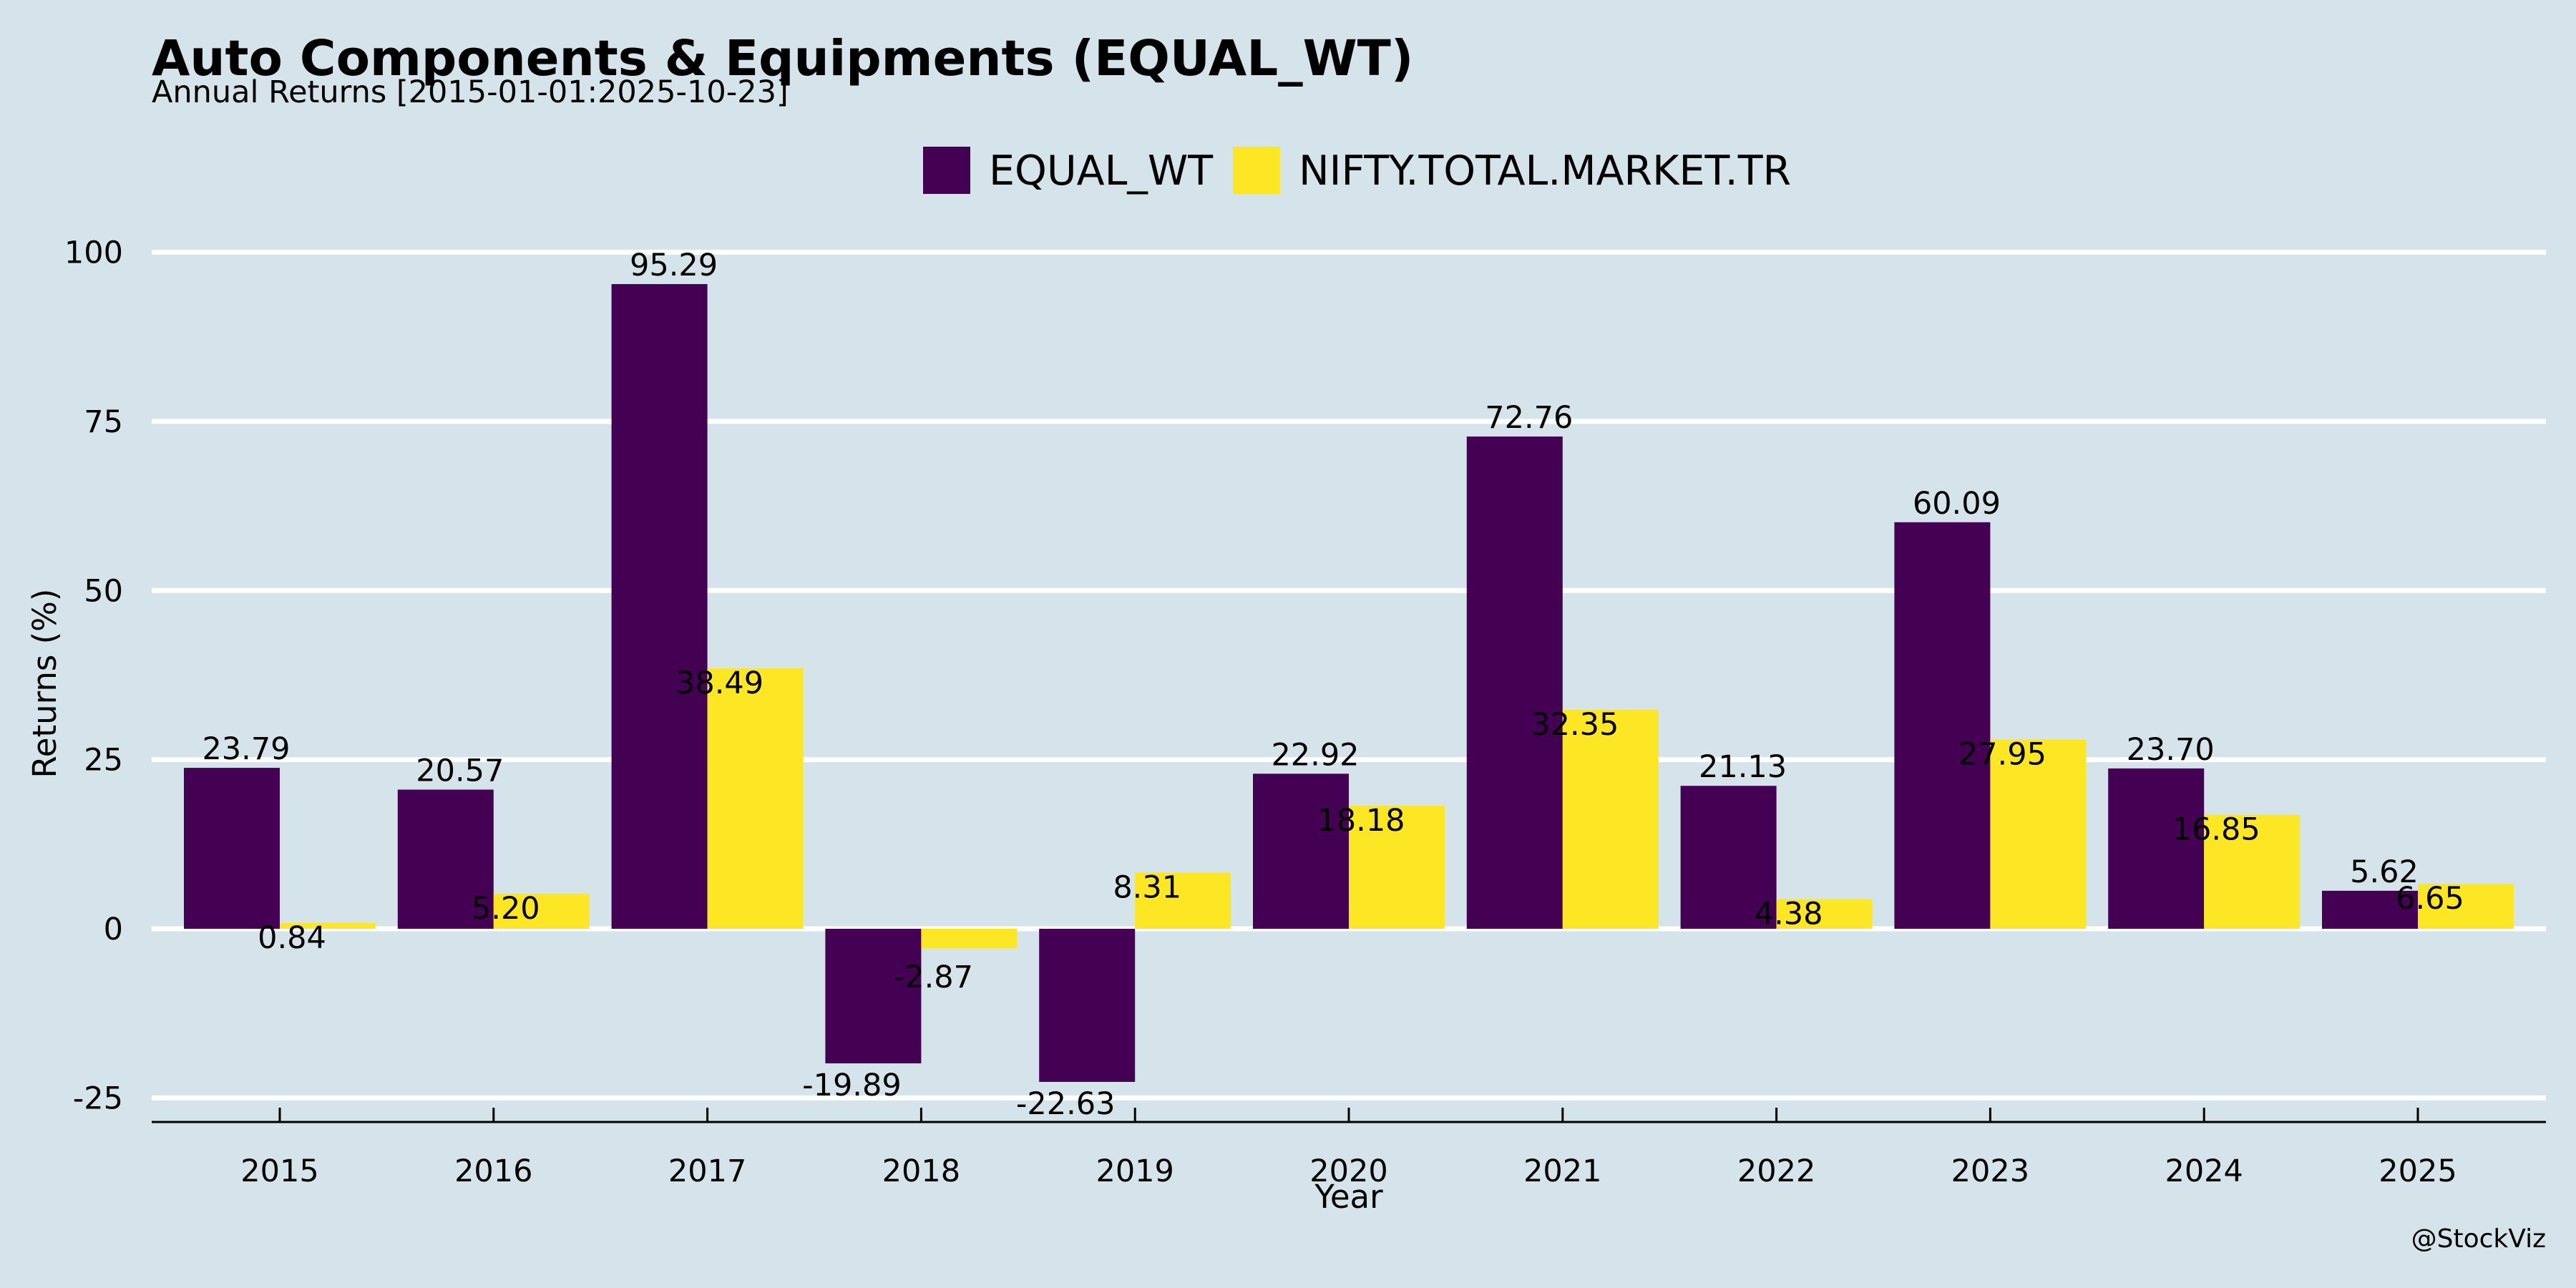 The image size is (2576, 1288). What do you see at coordinates (103, 761) in the screenshot?
I see `y-tick-label: 25` at bounding box center [103, 761].